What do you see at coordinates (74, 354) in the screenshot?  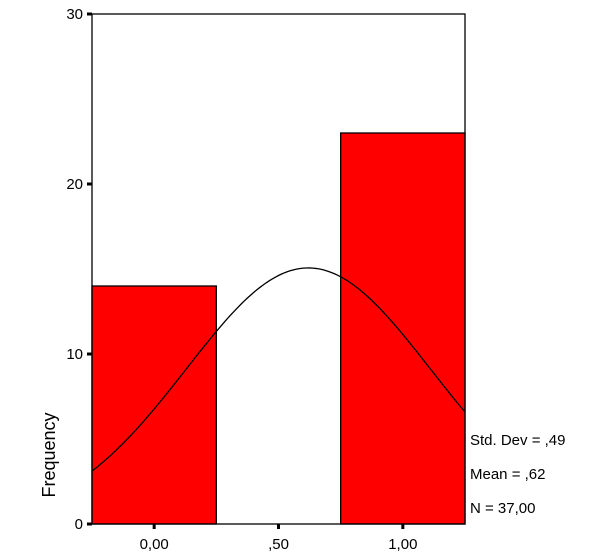 I see `y-tick-label: 10` at bounding box center [74, 354].